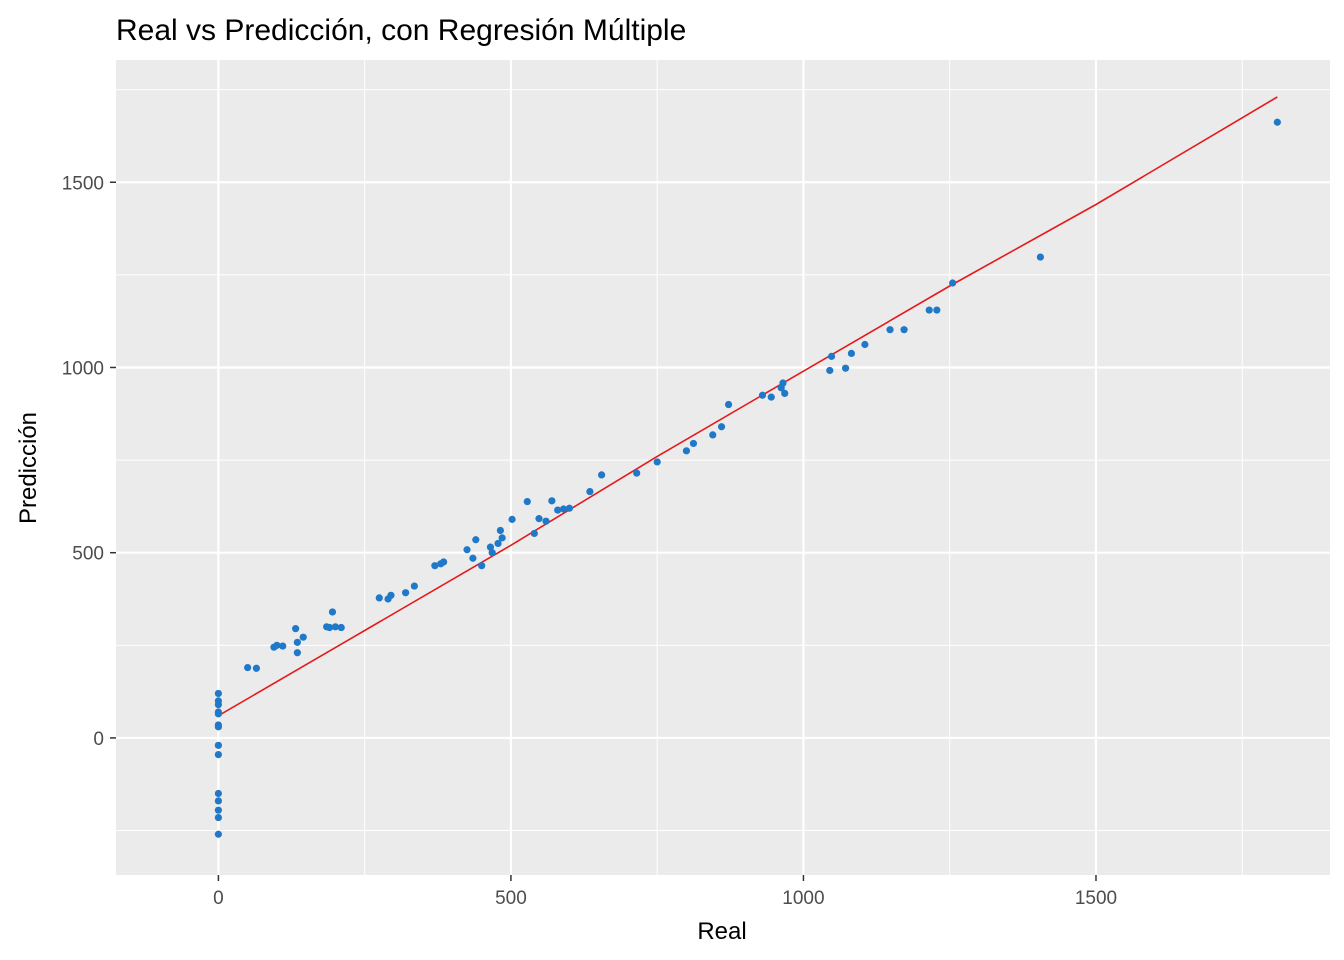 This screenshot has height=960, width=1344. I want to click on y-tick-label: 1500, so click(83, 183).